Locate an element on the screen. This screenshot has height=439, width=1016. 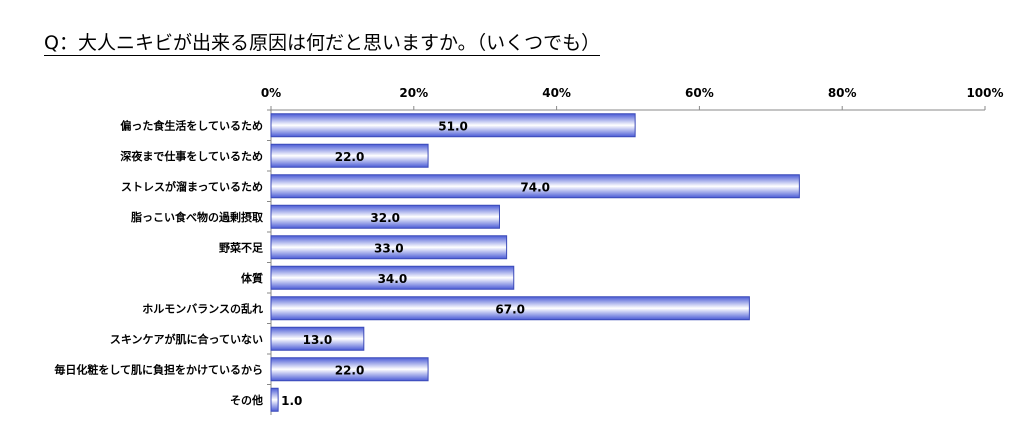
data-label: 33.0 is located at coordinates (389, 248).